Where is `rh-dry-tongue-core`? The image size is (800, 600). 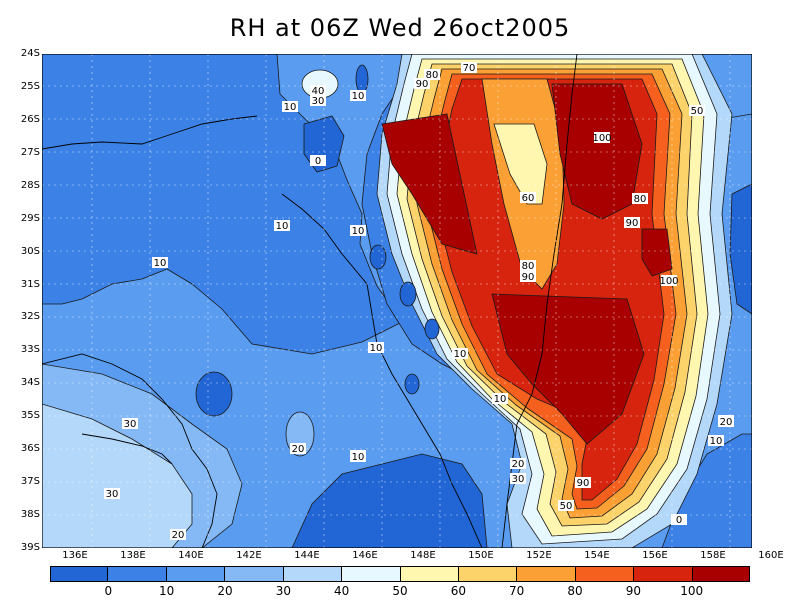 rh-dry-tongue-core is located at coordinates (520, 164).